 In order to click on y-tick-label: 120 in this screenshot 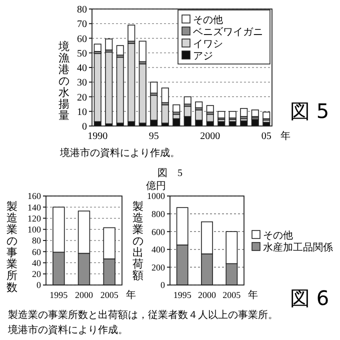, I will do `click(35, 218)`.